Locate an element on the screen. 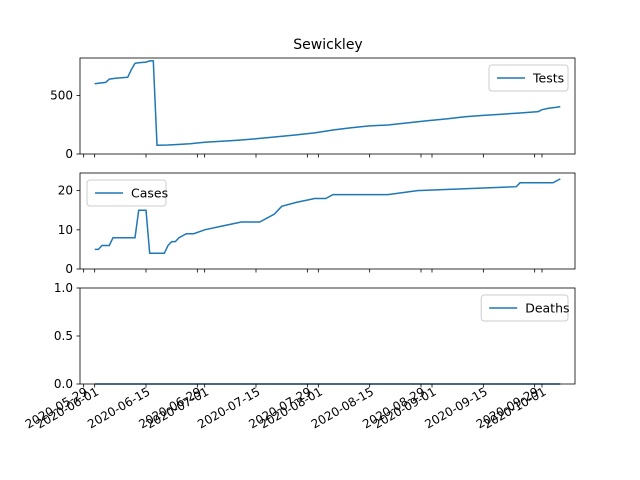 The height and width of the screenshot is (480, 640). legend-label: Deaths is located at coordinates (547, 308).